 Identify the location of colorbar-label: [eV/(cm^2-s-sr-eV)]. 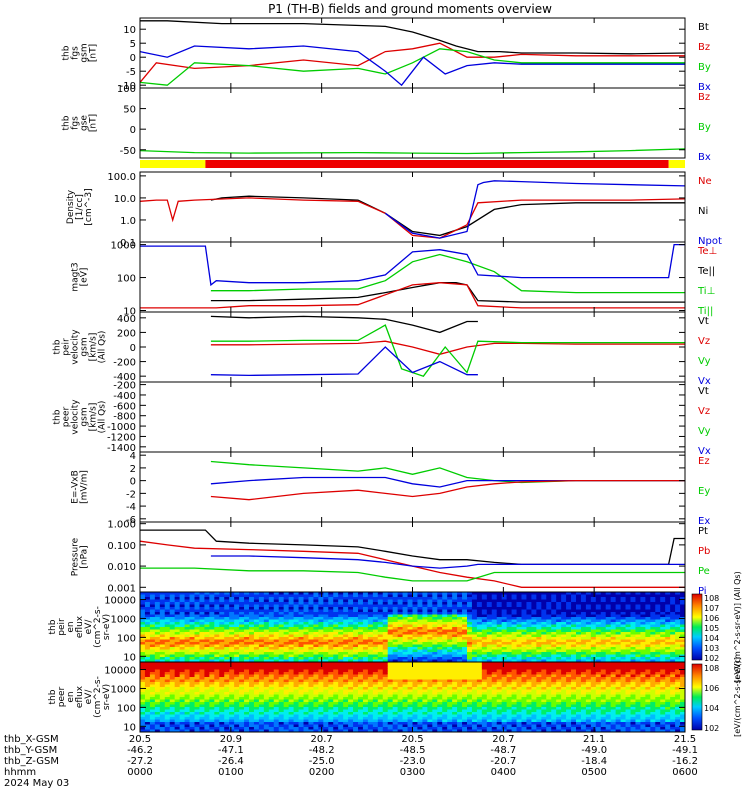
(737, 697).